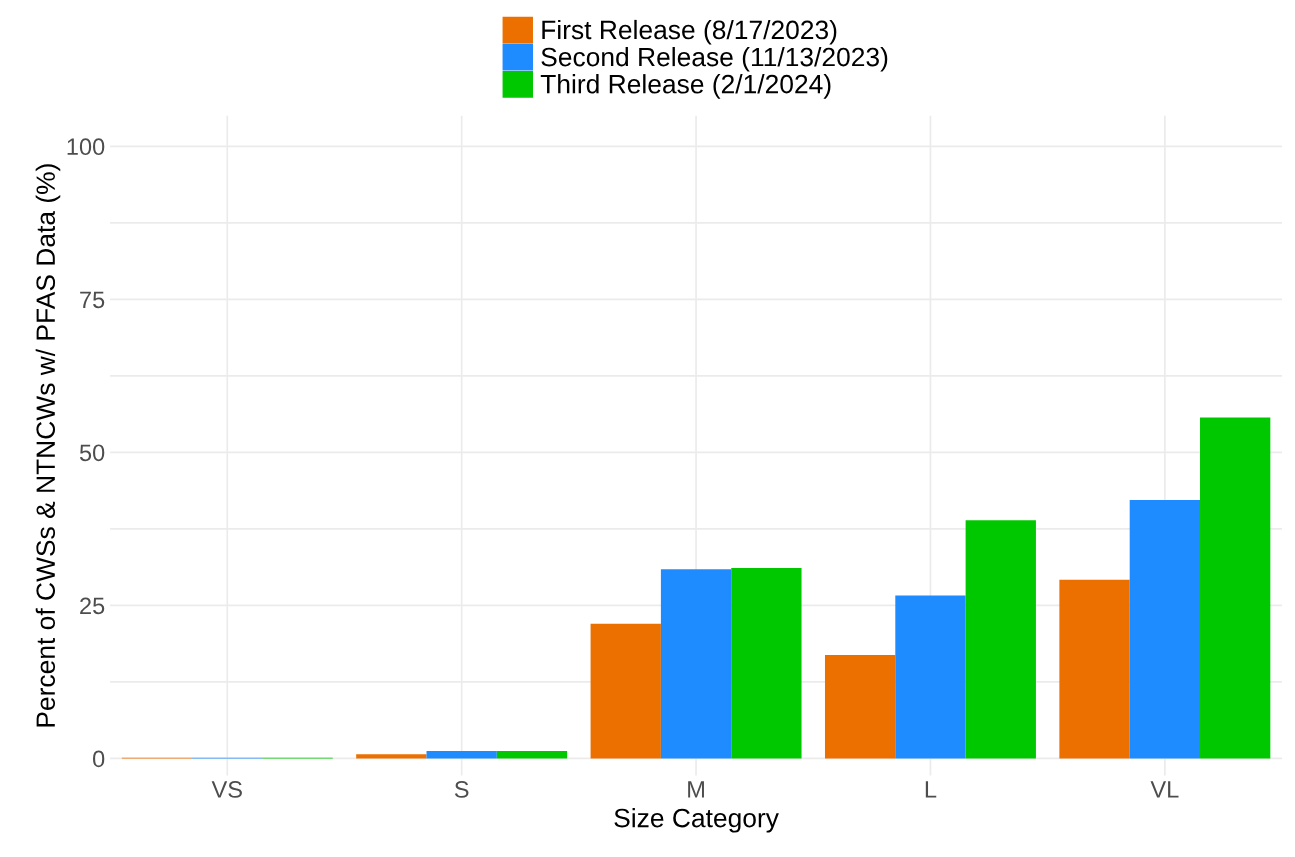  Describe the element at coordinates (696, 789) in the screenshot. I see `x-tick-label: M` at that location.